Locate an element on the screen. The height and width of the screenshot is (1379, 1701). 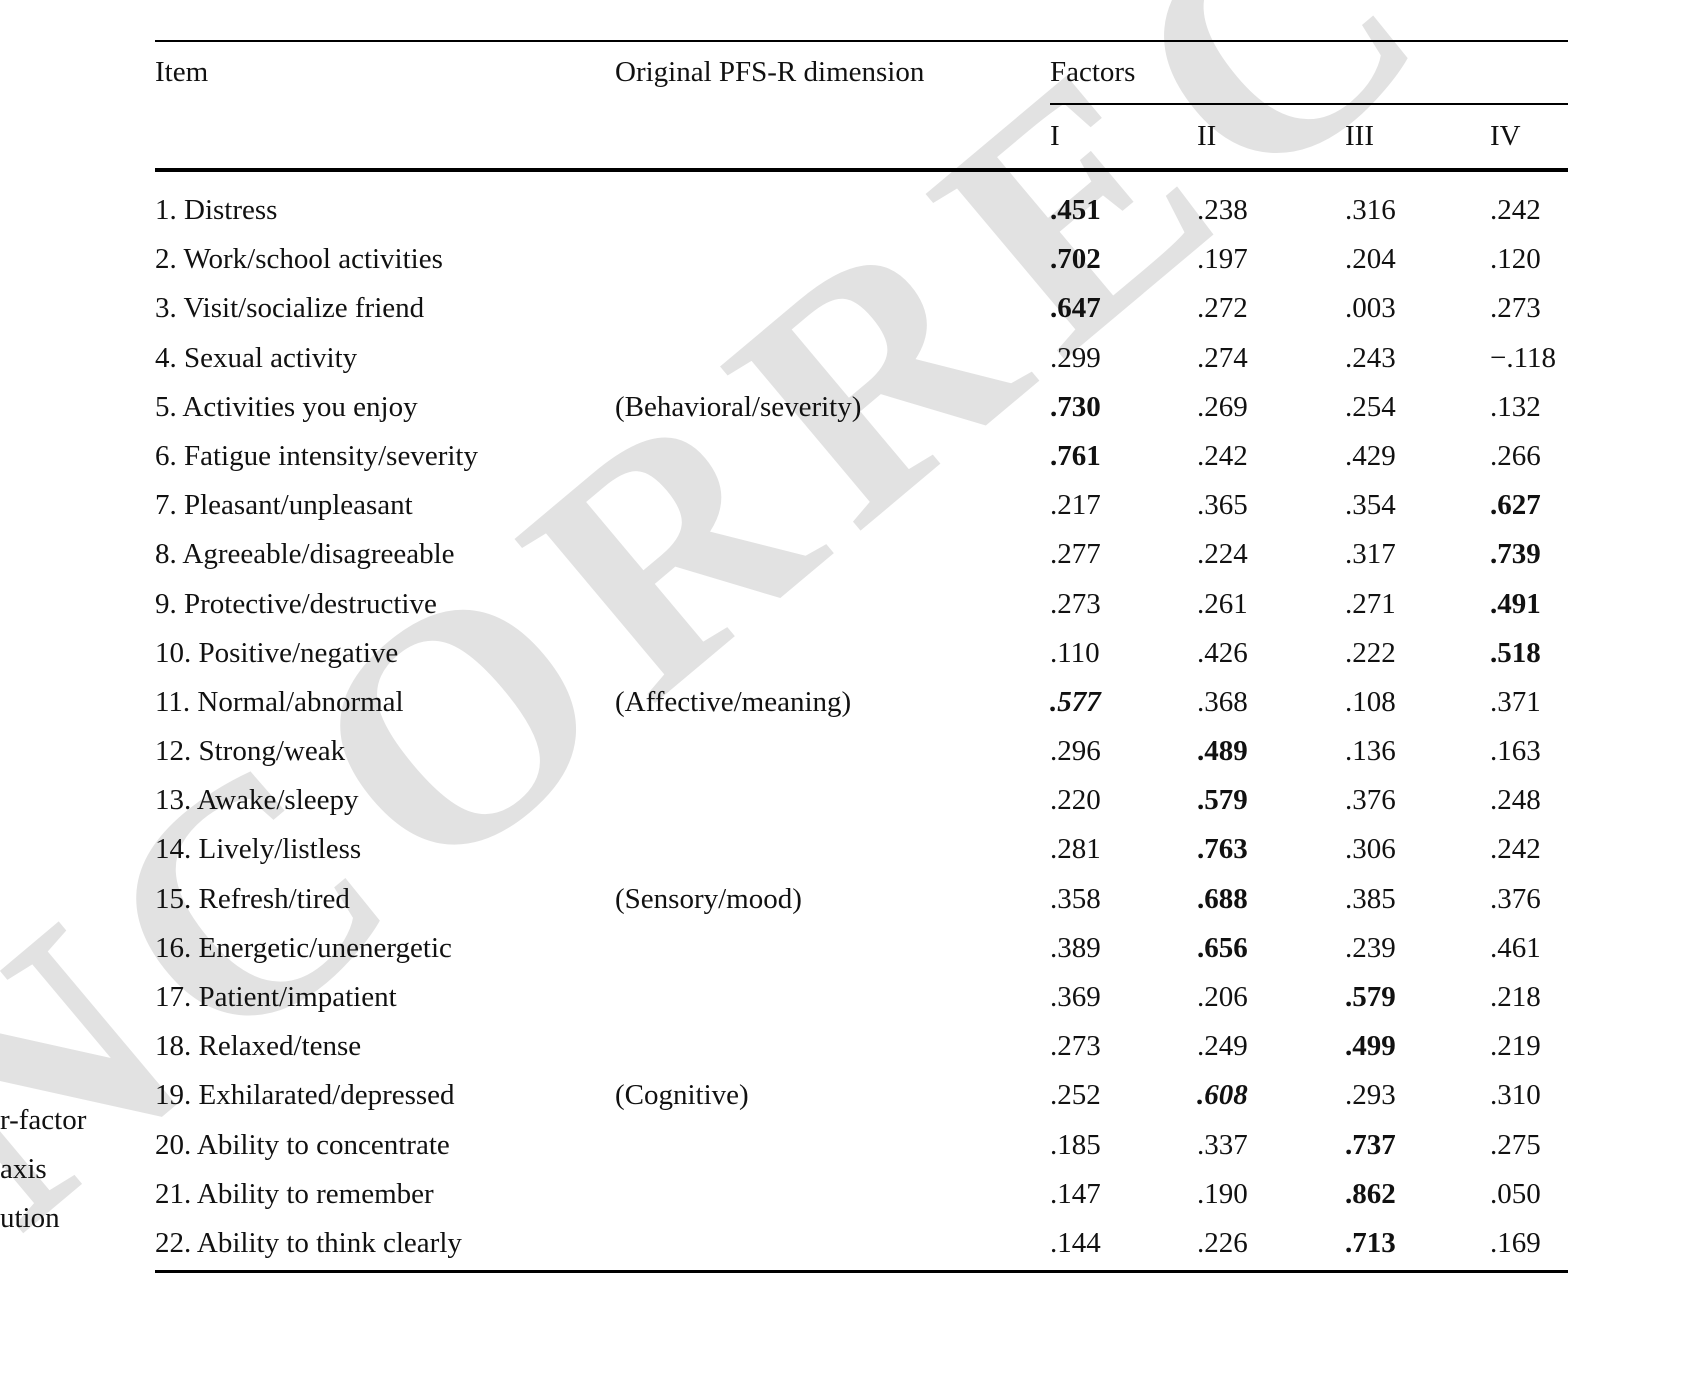
loading-cell: .647 is located at coordinates (1075, 308).